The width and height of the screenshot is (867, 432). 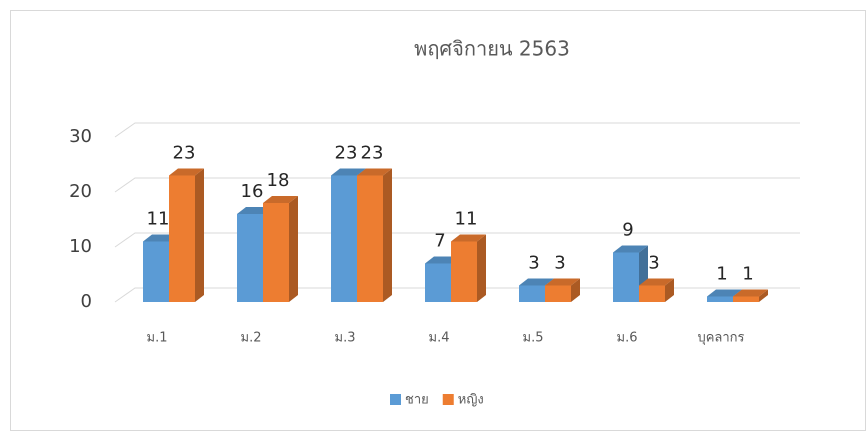 I want to click on x-tick-label: ม.6, so click(x=627, y=338).